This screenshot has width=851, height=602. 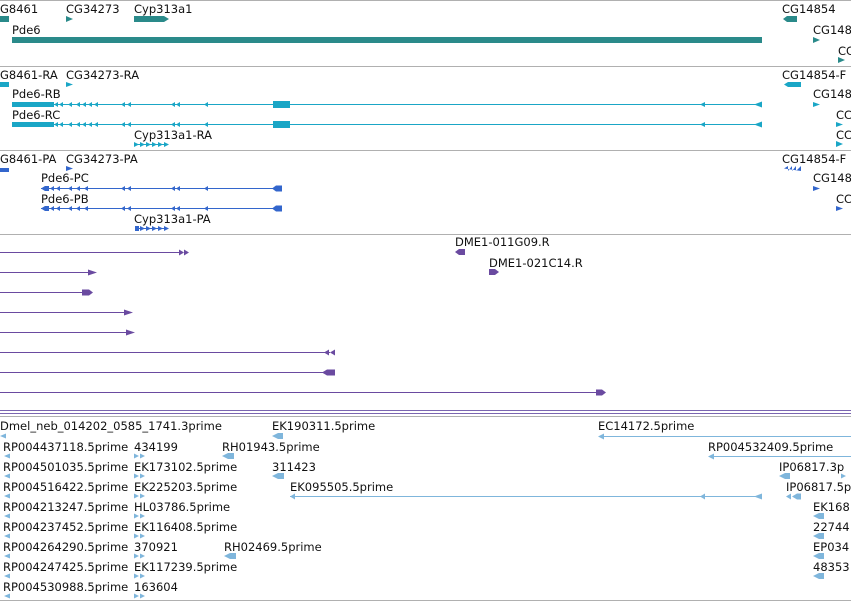 I want to click on est-label: RP004213247.5prime, so click(x=65, y=507).